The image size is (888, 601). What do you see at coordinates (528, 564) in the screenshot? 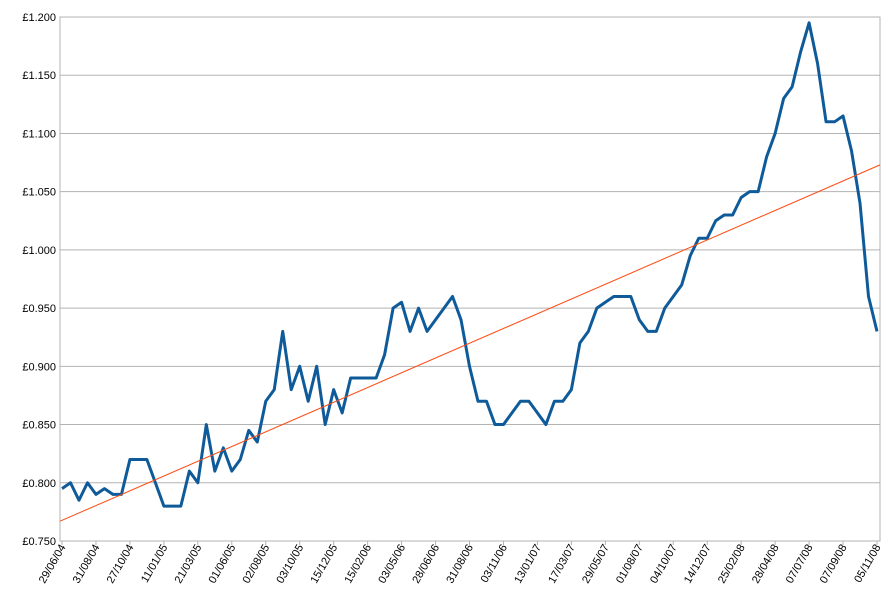
I see `x-tick-label: 13/01/07` at bounding box center [528, 564].